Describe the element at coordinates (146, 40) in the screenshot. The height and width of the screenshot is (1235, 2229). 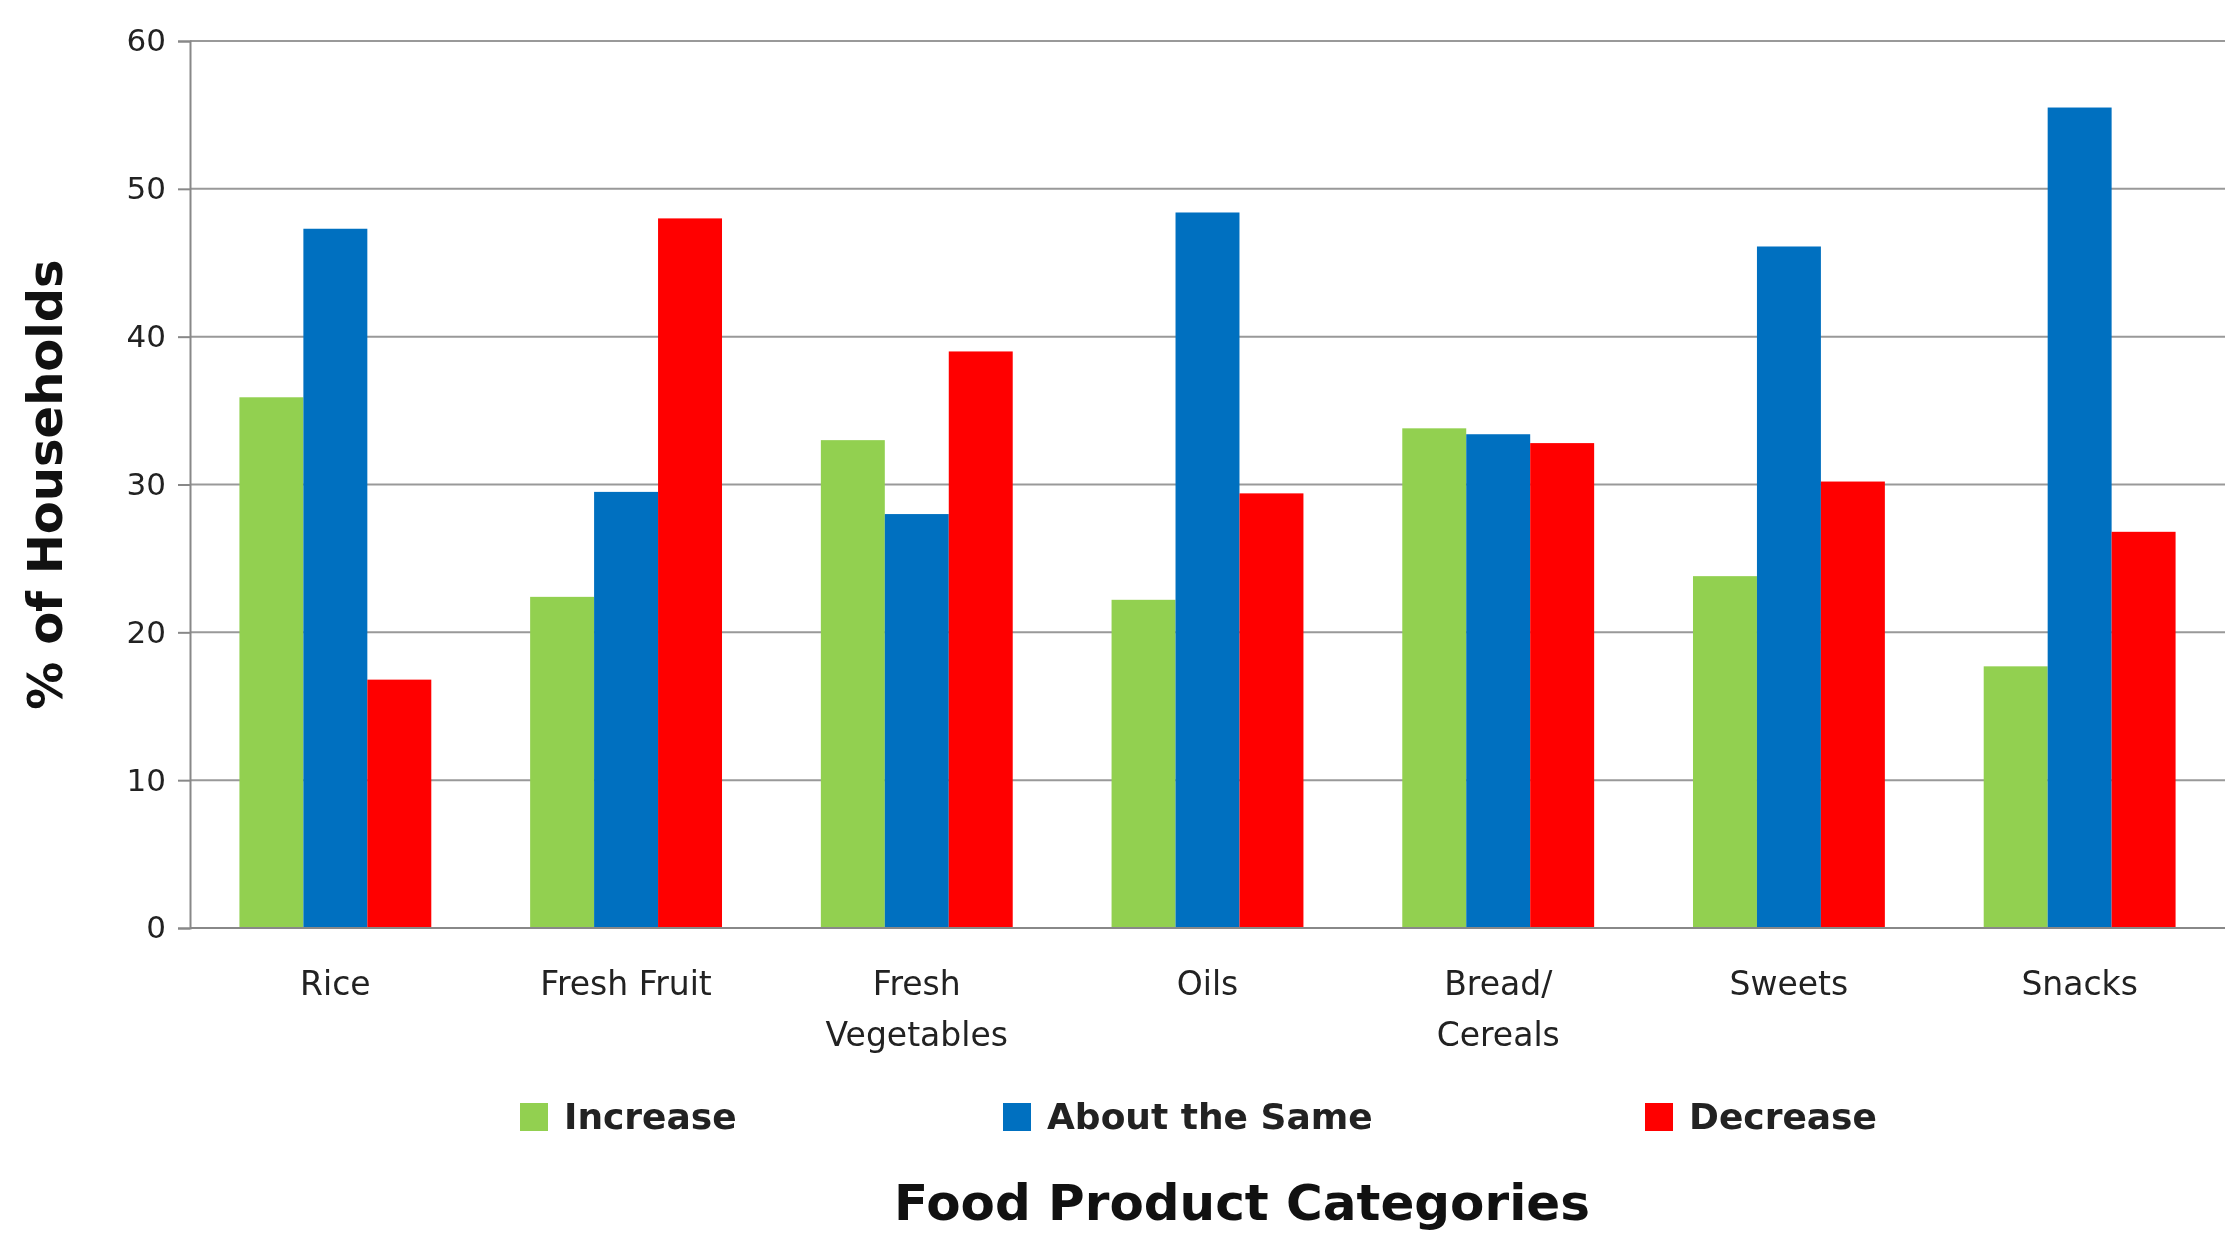
I see `y-tick-label: 60` at that location.